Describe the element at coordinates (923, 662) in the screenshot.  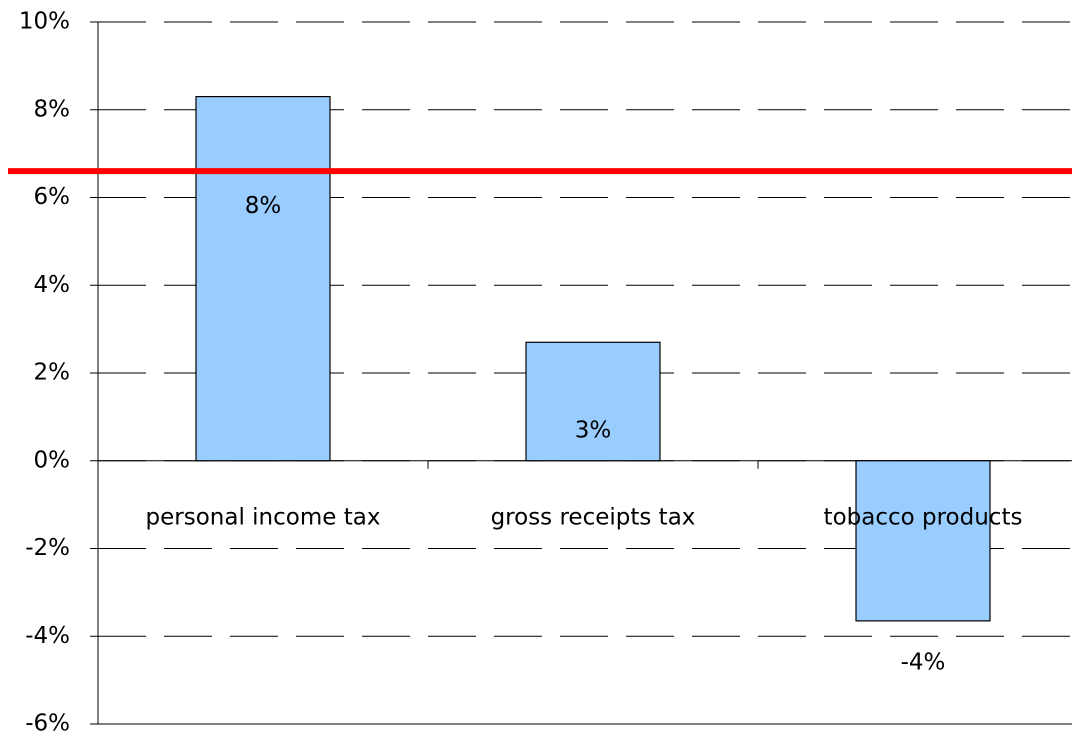
I see `data-label: -4%` at that location.